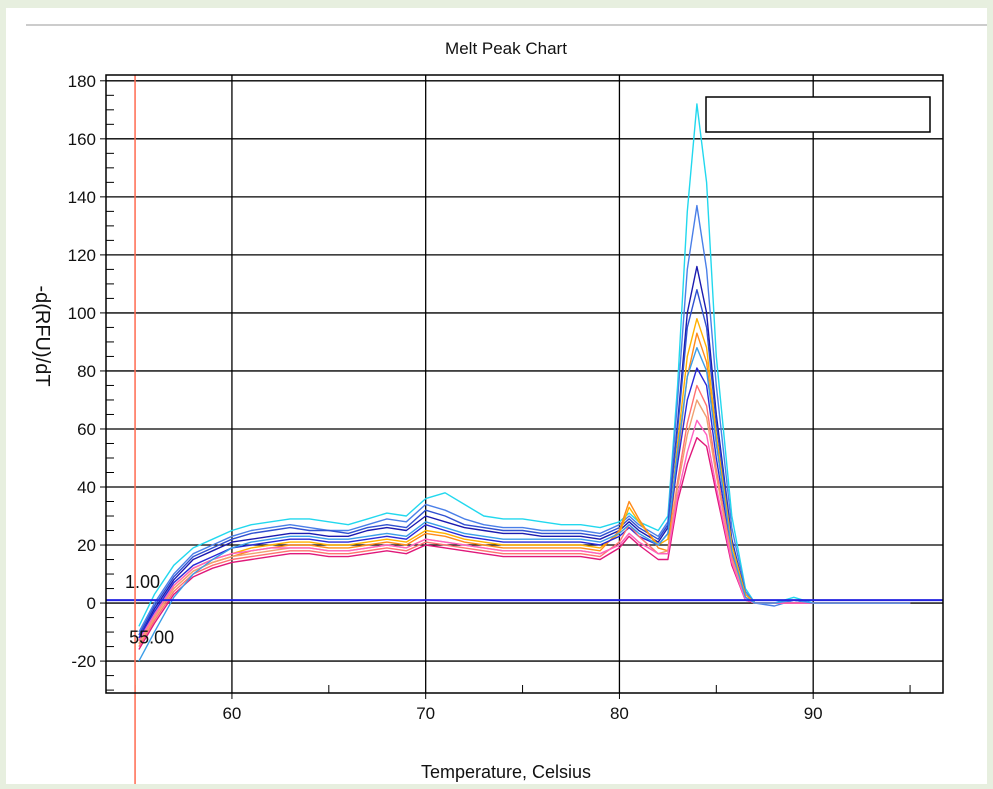  Describe the element at coordinates (506, 48) in the screenshot. I see `chart-title: Melt Peak Chart` at that location.